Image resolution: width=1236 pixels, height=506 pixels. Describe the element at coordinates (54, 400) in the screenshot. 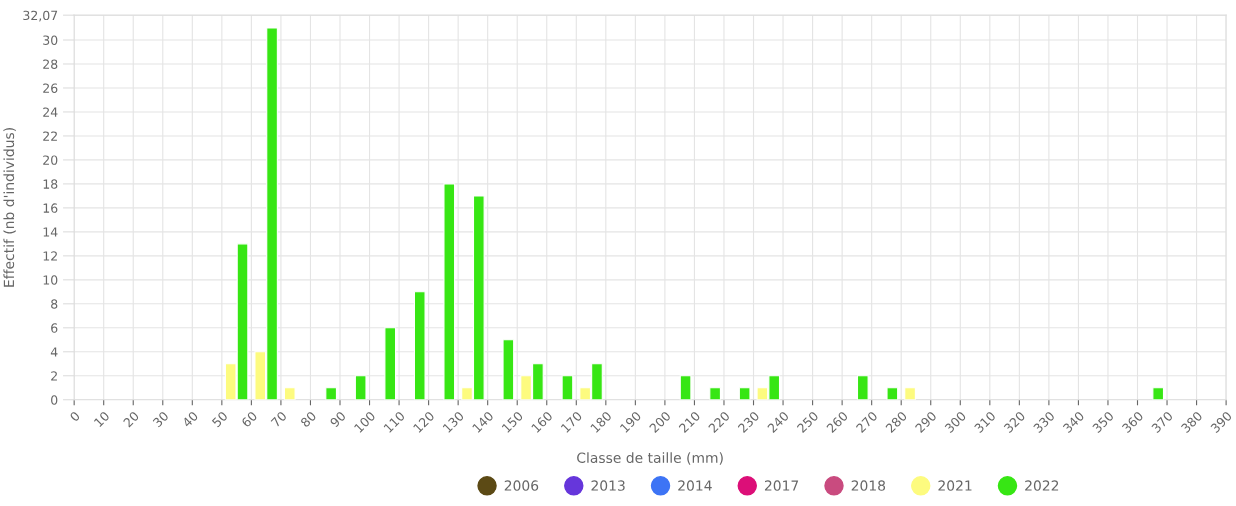

I see `y-tick-label: 0` at that location.